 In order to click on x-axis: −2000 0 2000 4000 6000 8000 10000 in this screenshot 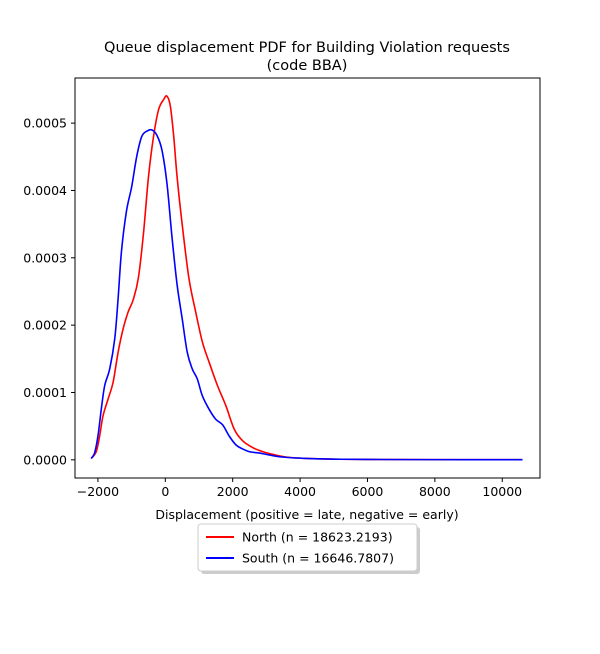, I will do `click(299, 488)`.